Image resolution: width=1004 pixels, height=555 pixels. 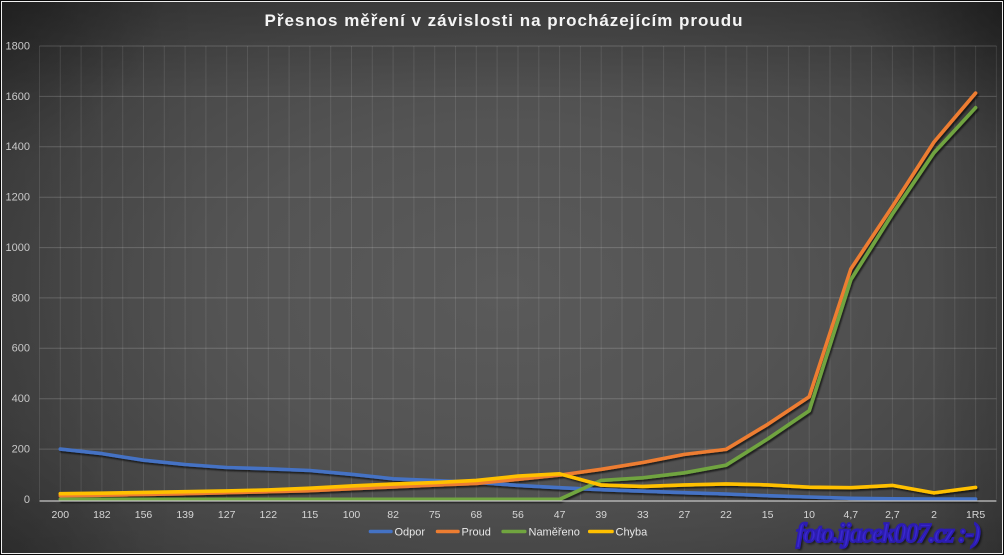 I want to click on svg-text: 82, so click(x=393, y=515).